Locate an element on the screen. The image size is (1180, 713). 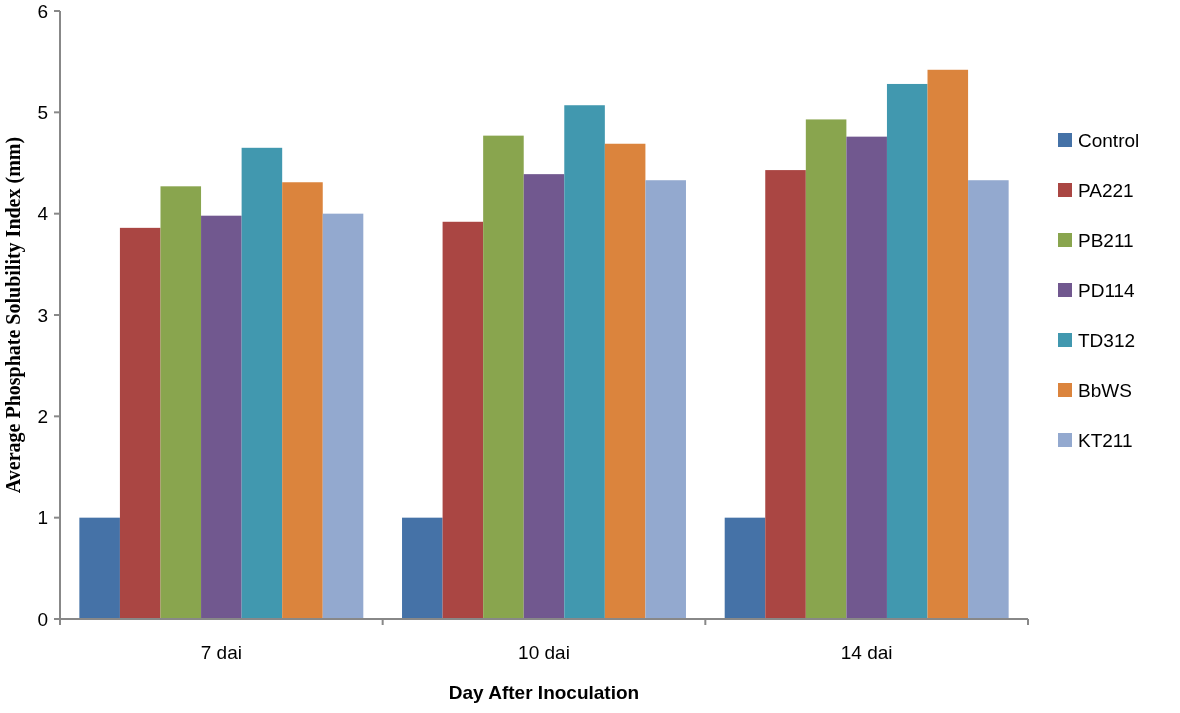
legend-label: Control is located at coordinates (1109, 140).